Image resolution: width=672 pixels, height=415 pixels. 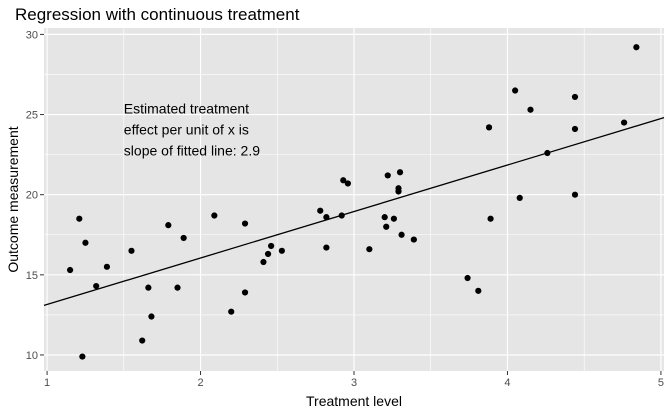 What do you see at coordinates (354, 383) in the screenshot?
I see `x-tick-label: 3` at bounding box center [354, 383].